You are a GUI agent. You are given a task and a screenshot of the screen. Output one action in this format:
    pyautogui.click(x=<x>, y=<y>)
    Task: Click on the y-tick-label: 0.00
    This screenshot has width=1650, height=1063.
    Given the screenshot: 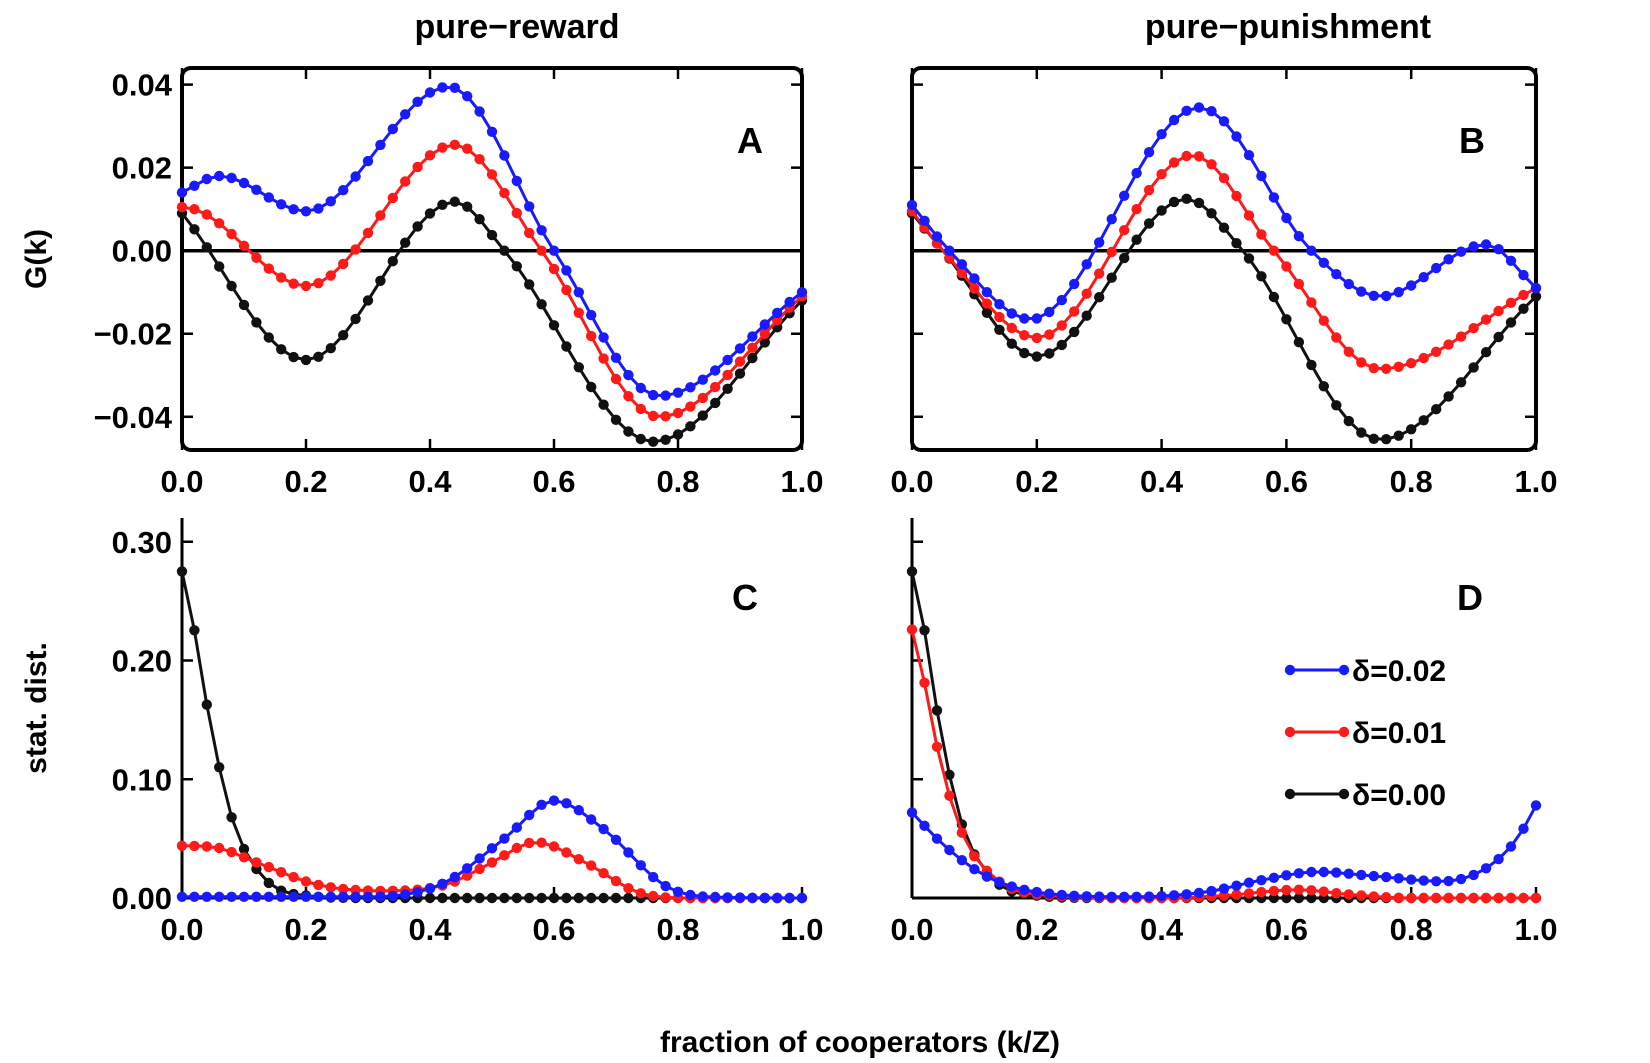 What is the action you would take?
    pyautogui.click(x=142, y=251)
    